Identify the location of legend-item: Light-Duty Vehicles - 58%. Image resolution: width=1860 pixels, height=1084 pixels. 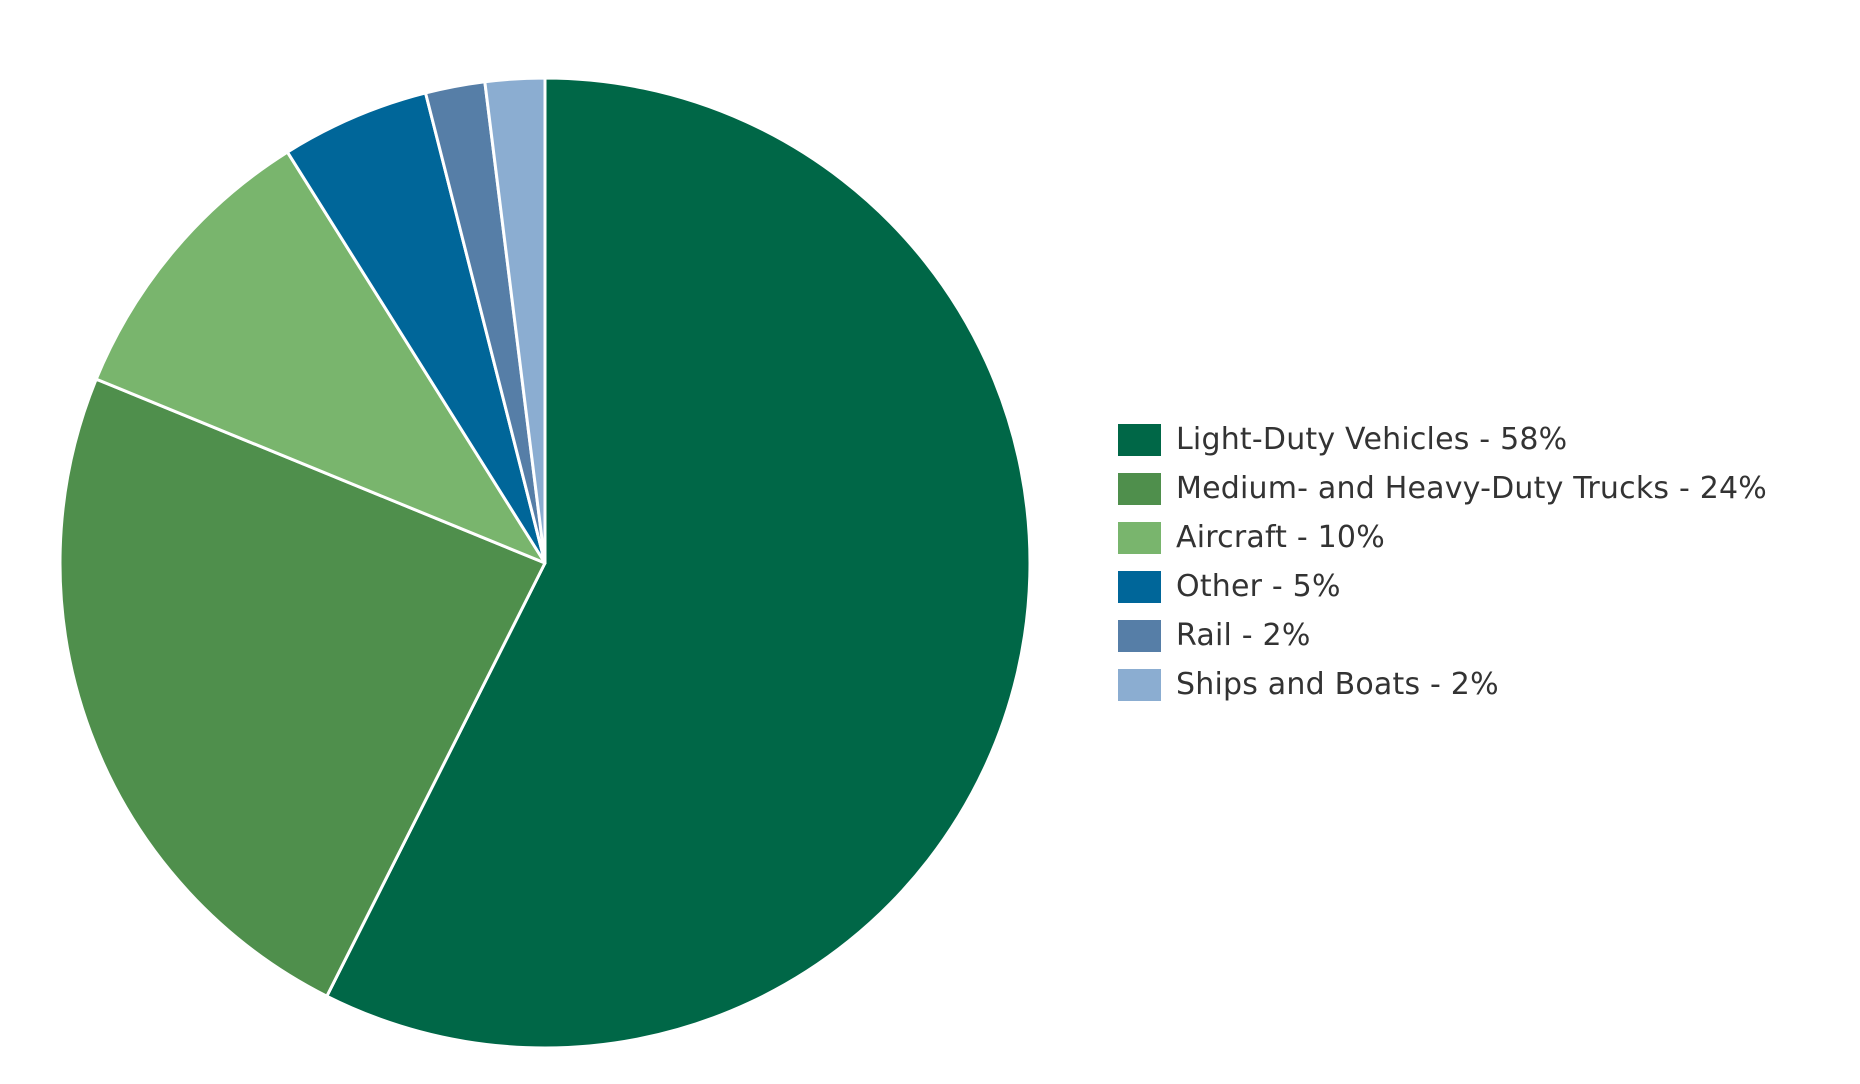
(1442, 439).